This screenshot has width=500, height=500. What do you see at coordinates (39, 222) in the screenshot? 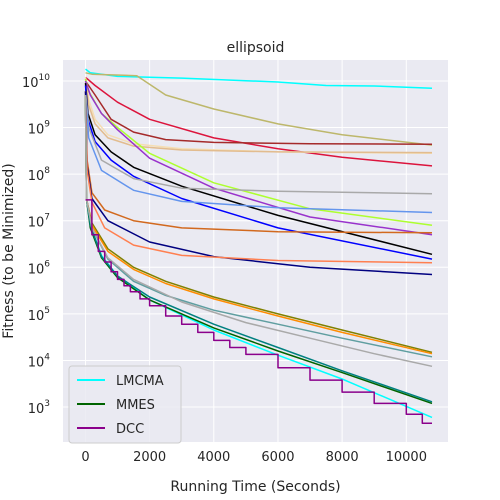
I see `y-tick-label: 10⁷` at bounding box center [39, 222].